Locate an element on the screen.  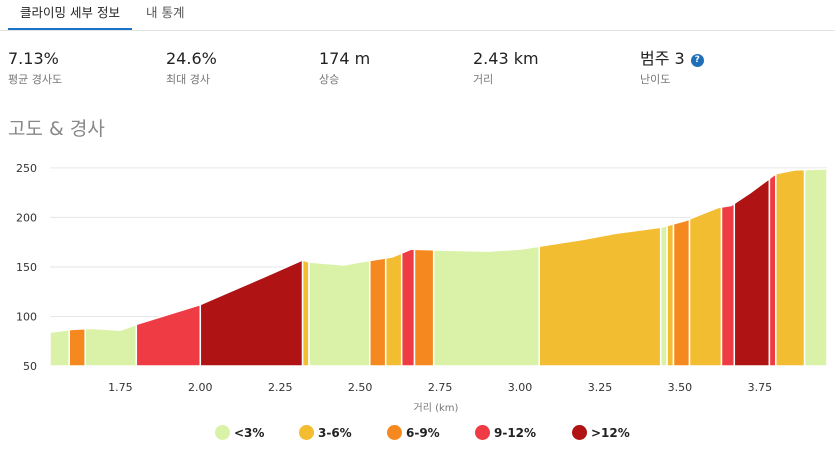
legend-label: 3-6% is located at coordinates (335, 433).